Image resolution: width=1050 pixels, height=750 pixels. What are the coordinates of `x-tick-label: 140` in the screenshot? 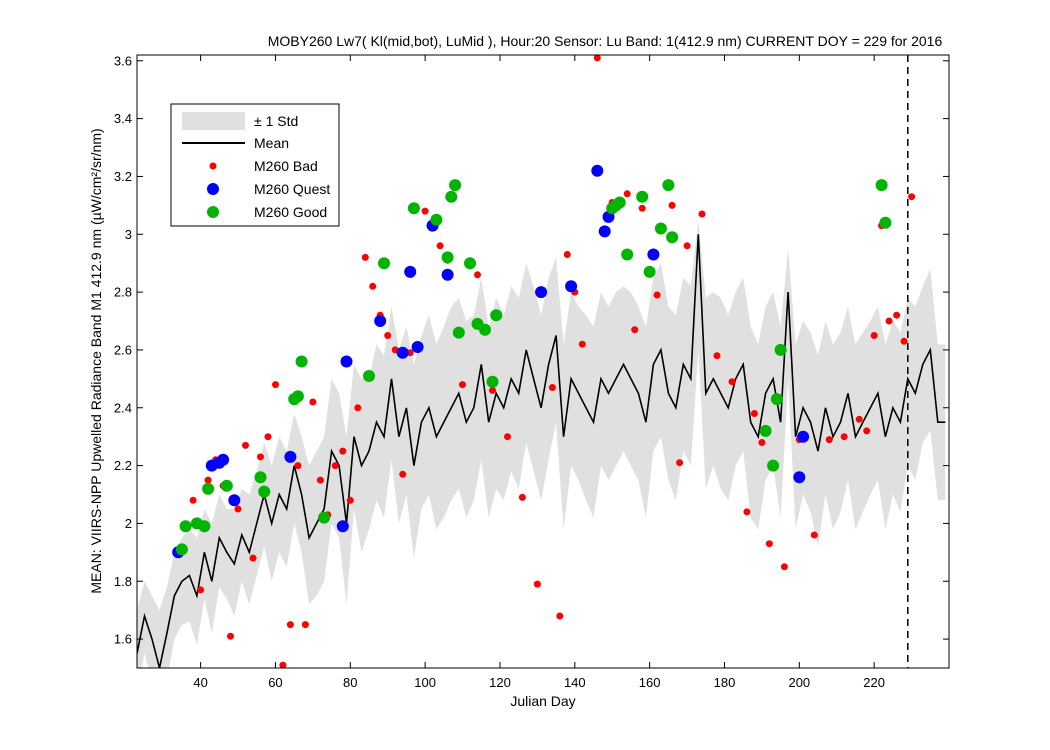 It's located at (575, 682).